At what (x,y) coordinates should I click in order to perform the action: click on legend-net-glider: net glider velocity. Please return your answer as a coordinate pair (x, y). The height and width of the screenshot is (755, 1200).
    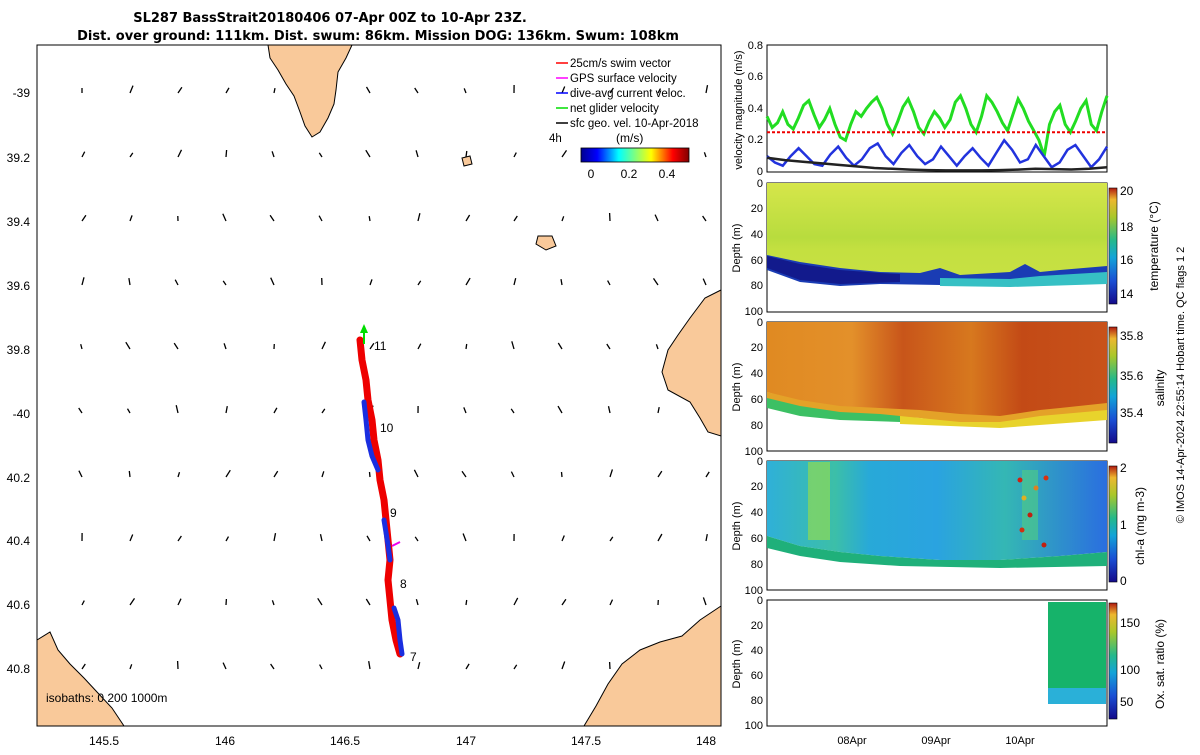
    Looking at the image, I should click on (614, 109).